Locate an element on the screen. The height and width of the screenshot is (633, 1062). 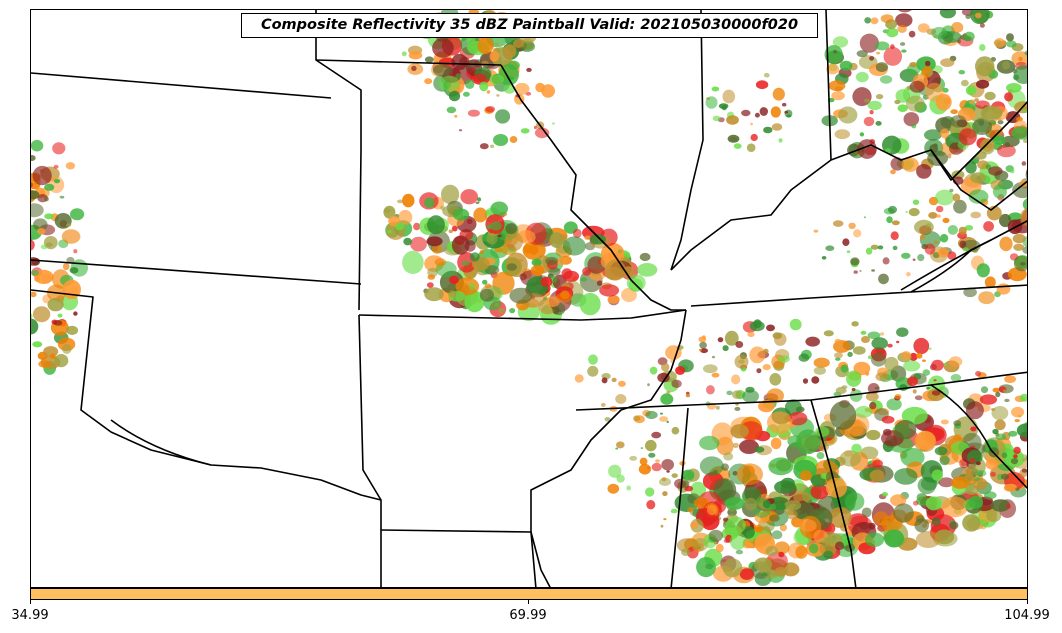
border-ks-mo is located at coordinates (338, 160).